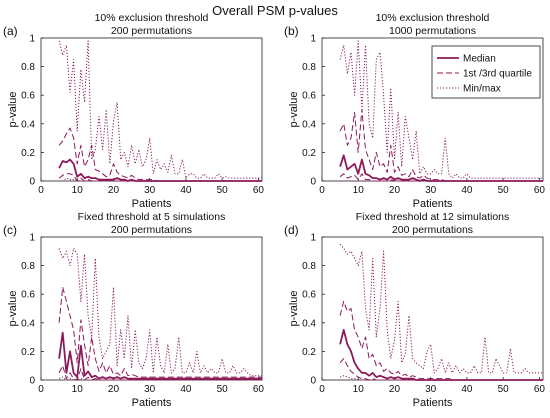 The image size is (550, 418). Describe the element at coordinates (482, 89) in the screenshot. I see `legend-entry-label: Min/max` at that location.